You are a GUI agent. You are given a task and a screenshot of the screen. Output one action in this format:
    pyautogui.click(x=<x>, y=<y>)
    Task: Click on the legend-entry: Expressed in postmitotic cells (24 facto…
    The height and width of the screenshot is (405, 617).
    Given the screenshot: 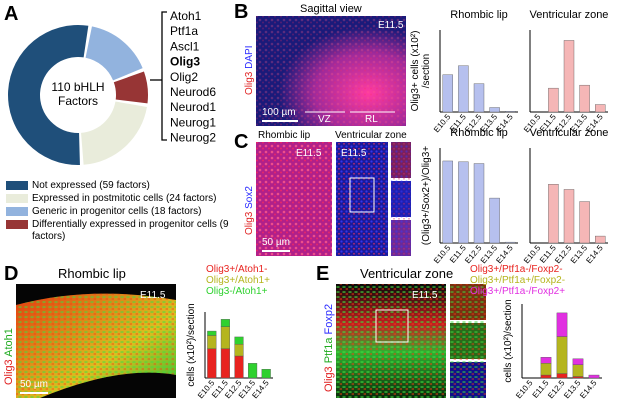 What is the action you would take?
    pyautogui.click(x=123, y=199)
    